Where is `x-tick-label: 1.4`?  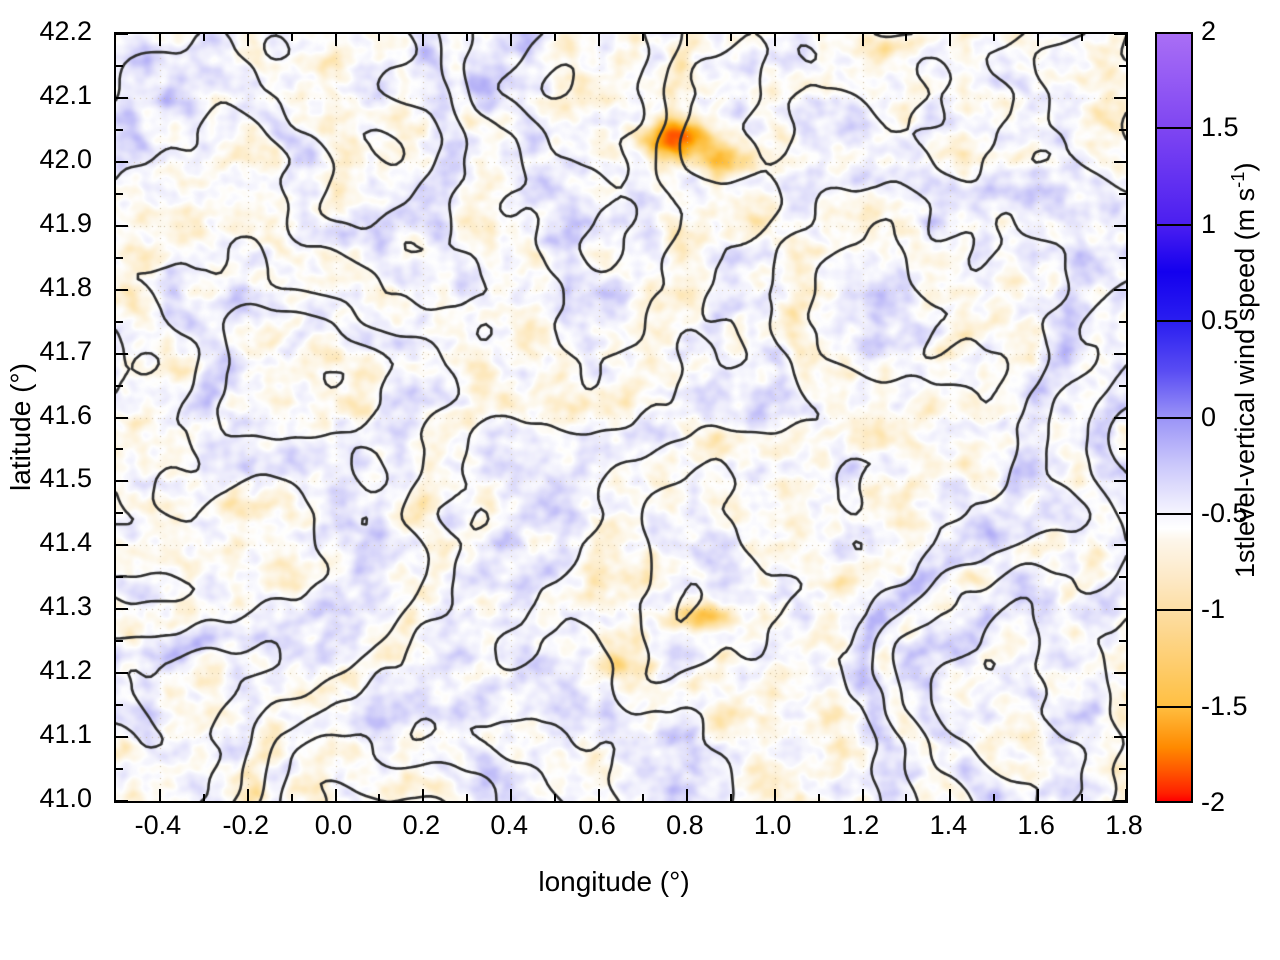
x-tick-label: 1.4 is located at coordinates (948, 825).